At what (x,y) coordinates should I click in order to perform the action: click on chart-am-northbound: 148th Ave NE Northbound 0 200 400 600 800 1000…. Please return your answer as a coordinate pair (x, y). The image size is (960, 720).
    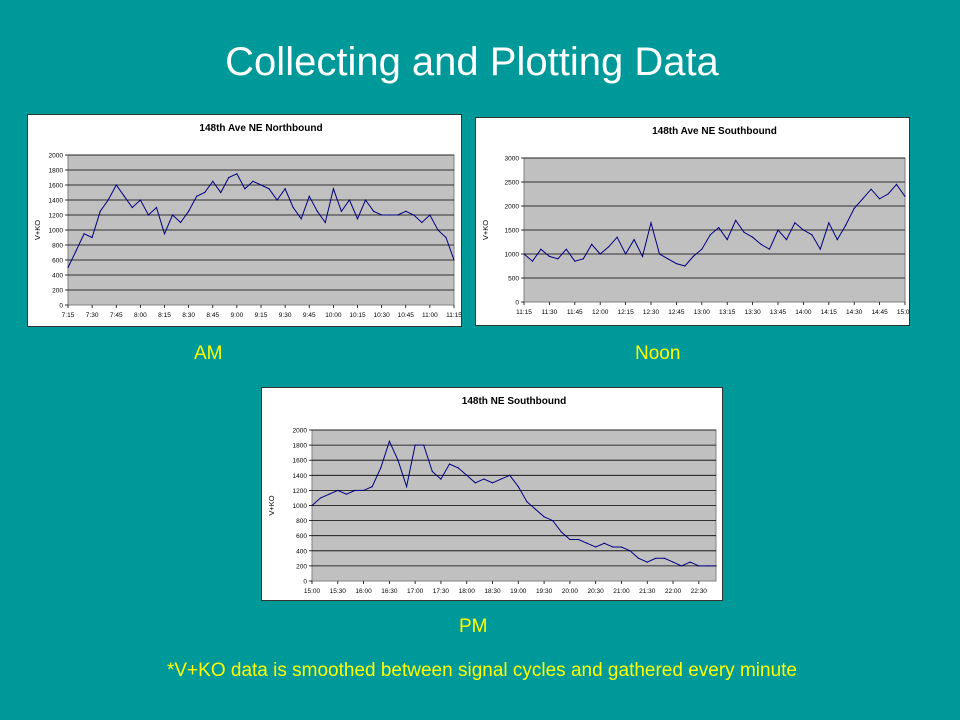
    Looking at the image, I should click on (244, 220).